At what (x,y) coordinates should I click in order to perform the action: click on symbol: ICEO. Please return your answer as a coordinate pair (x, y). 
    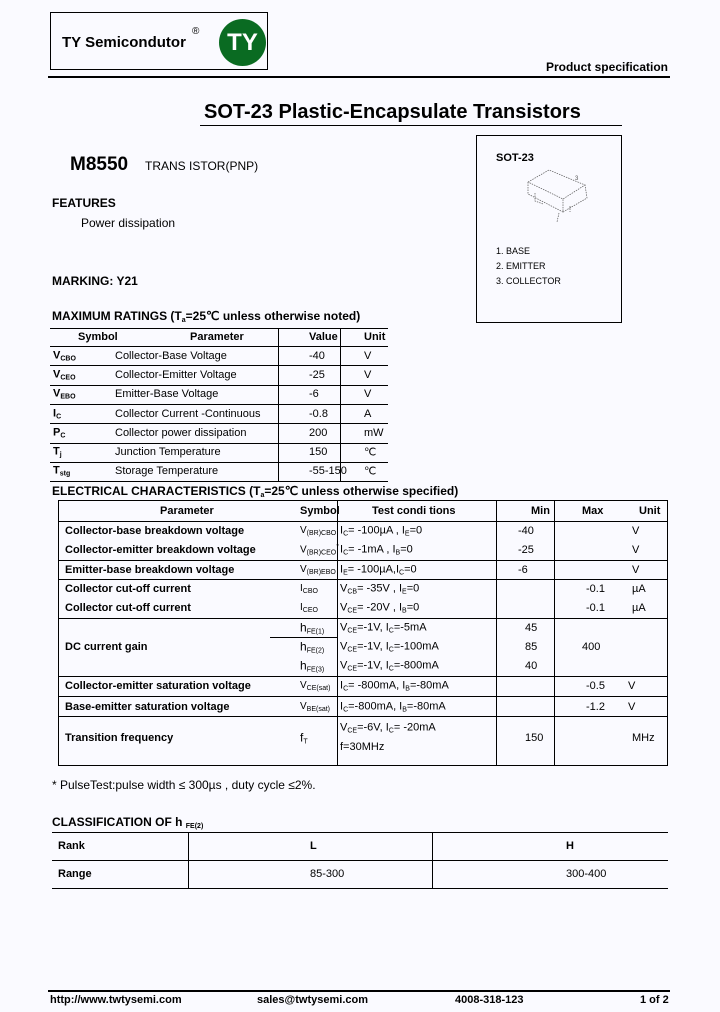
    Looking at the image, I should click on (309, 608).